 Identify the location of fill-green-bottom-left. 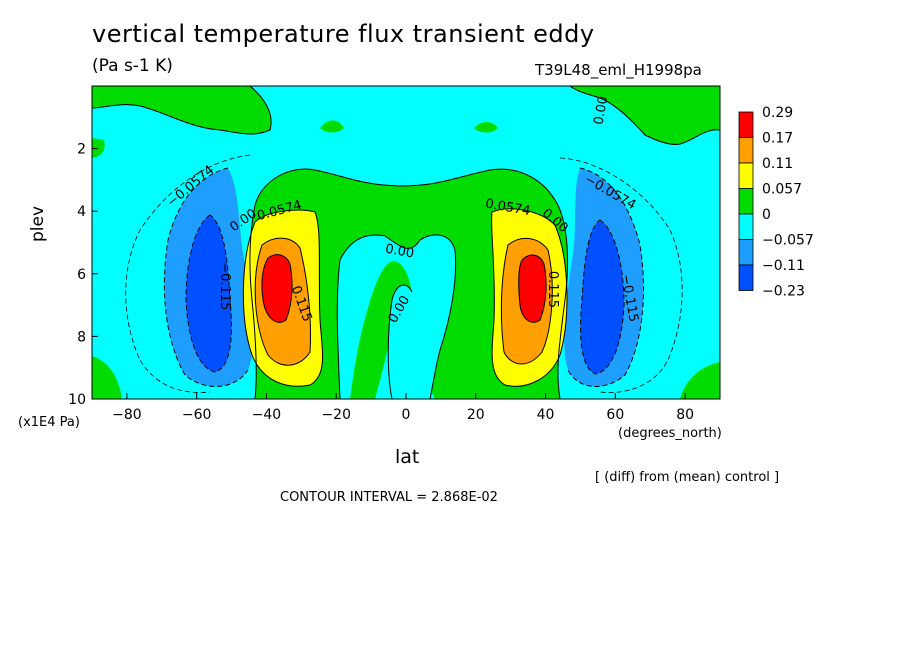
(107, 377).